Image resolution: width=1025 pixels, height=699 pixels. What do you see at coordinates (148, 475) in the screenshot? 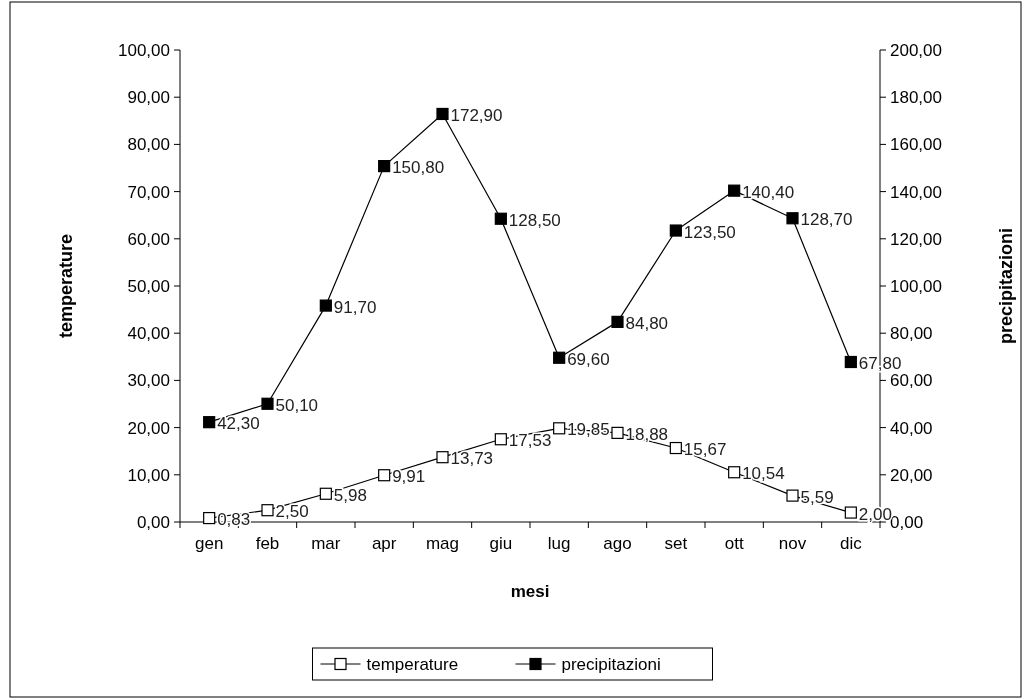
I see `y-tick-label: 10,00` at bounding box center [148, 475].